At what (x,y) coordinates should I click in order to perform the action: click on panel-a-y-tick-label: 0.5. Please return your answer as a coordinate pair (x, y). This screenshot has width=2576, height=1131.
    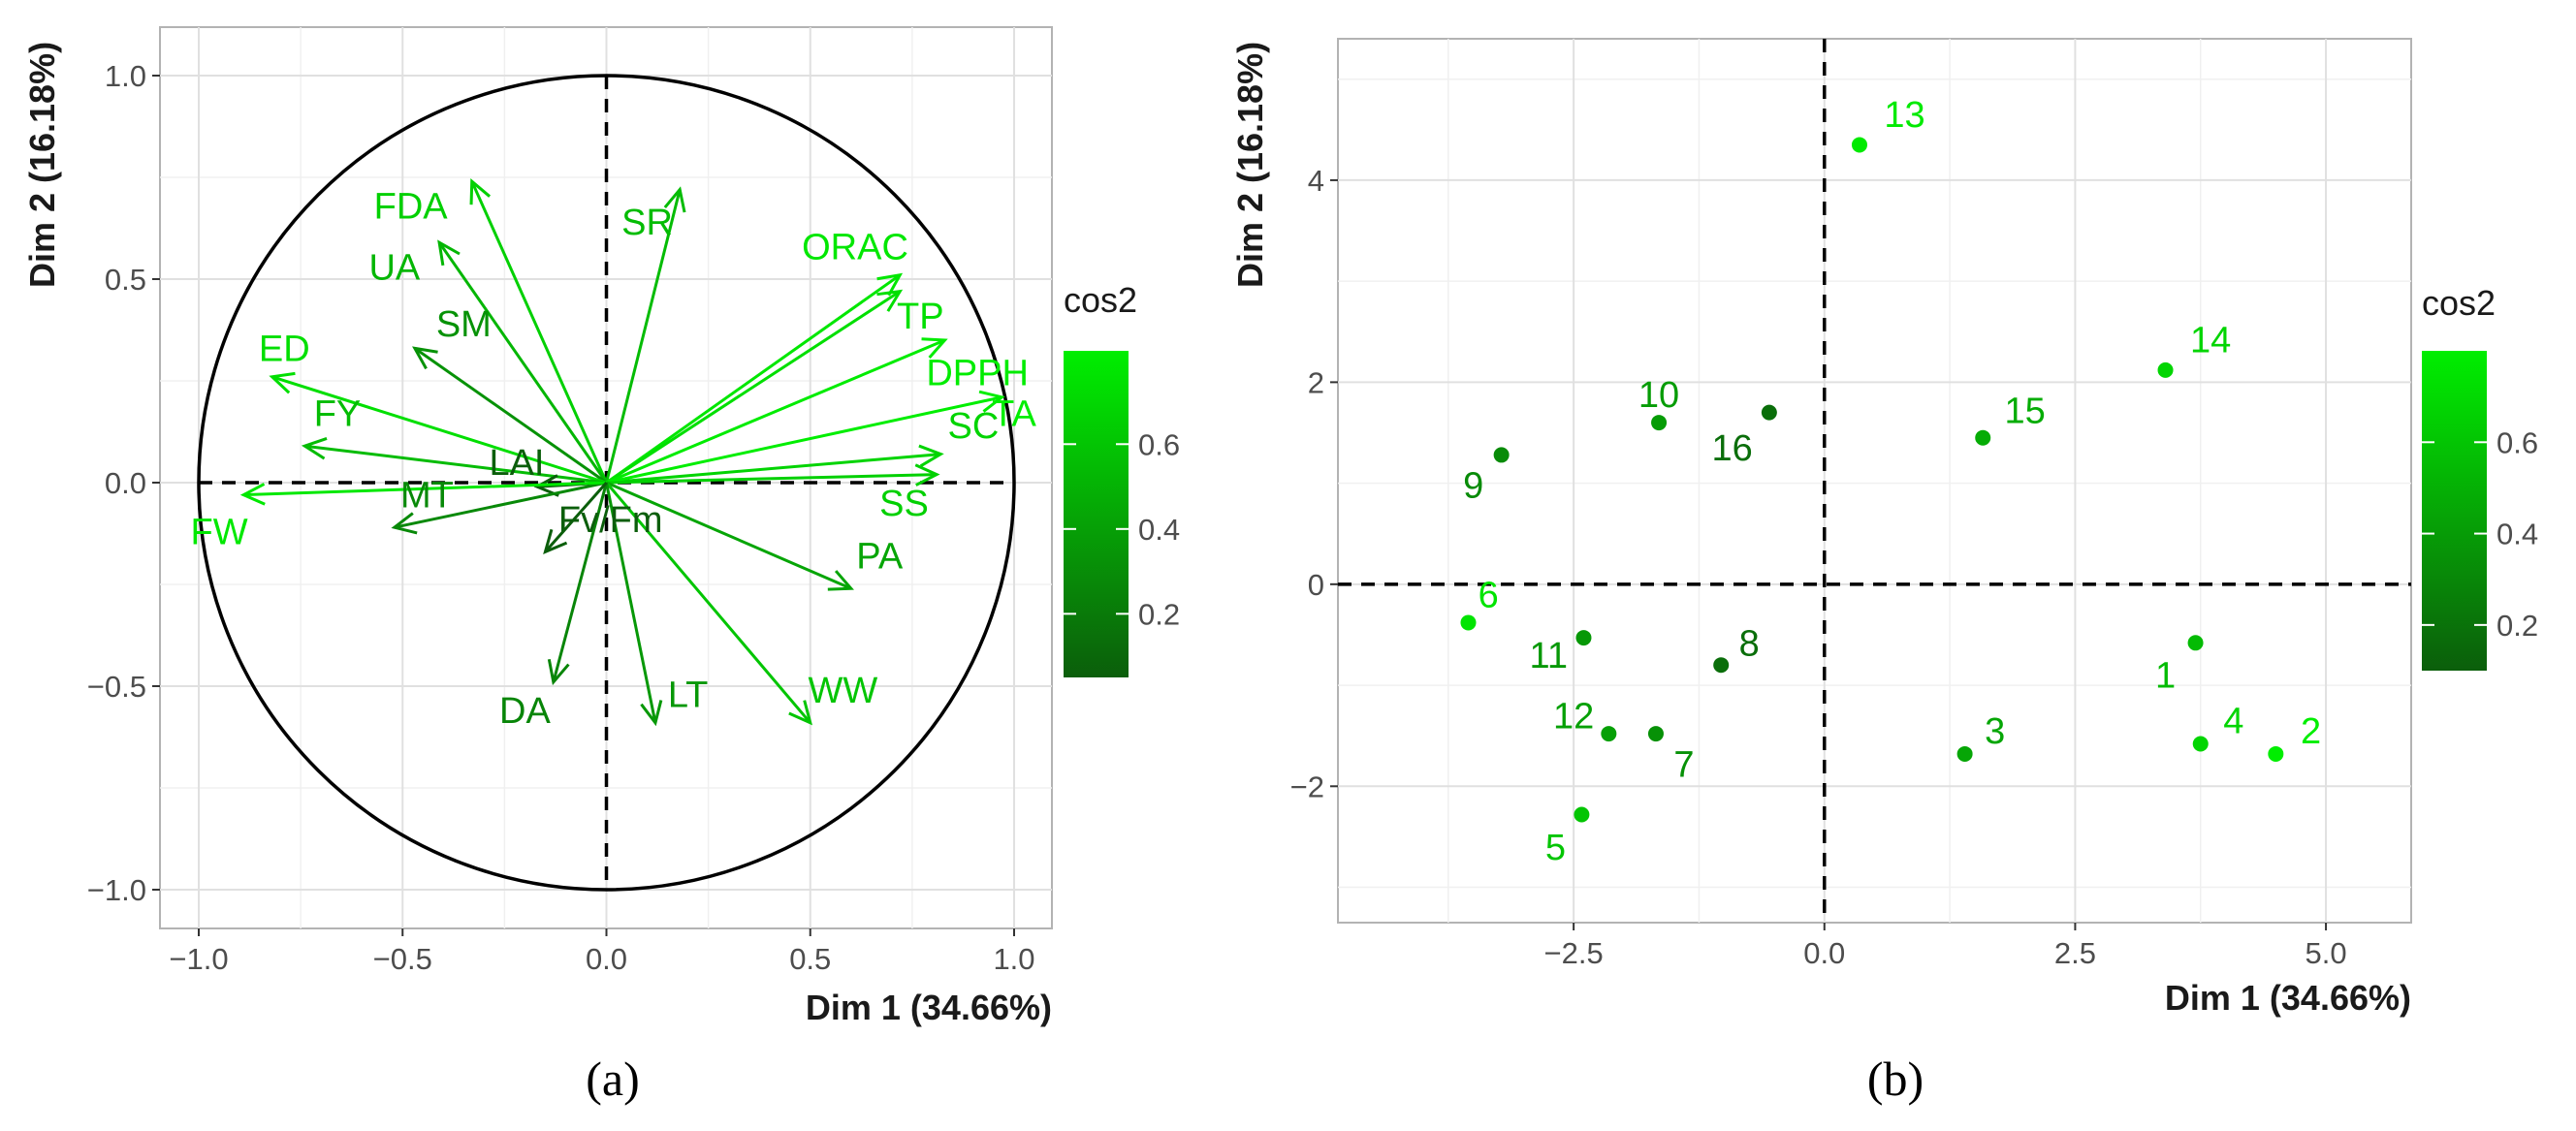
    Looking at the image, I should click on (125, 280).